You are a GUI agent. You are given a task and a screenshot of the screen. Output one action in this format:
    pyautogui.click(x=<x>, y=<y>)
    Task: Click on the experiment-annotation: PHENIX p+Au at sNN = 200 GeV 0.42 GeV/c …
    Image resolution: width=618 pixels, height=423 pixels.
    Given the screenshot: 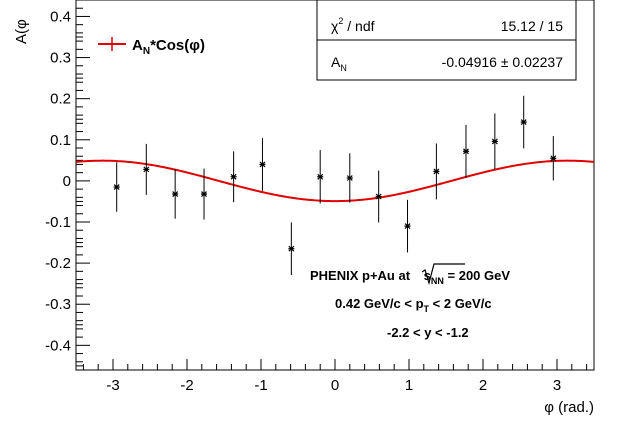 What is the action you would take?
    pyautogui.click(x=410, y=301)
    